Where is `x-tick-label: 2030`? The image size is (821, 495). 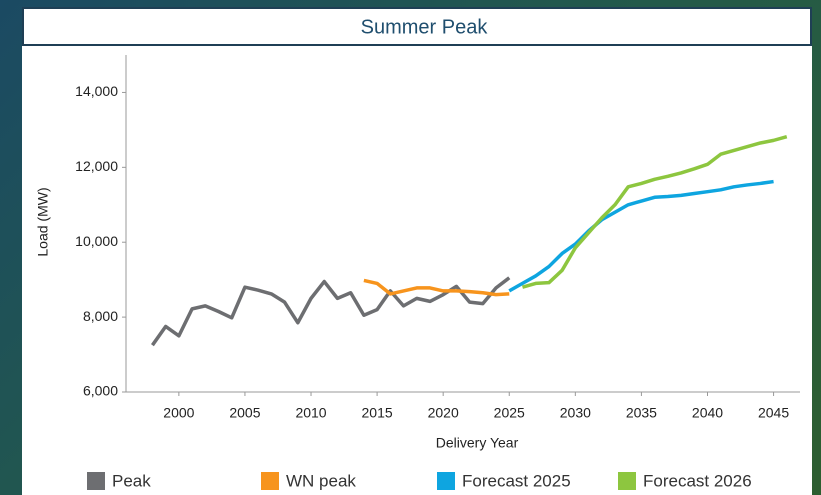 x-tick-label: 2030 is located at coordinates (575, 413).